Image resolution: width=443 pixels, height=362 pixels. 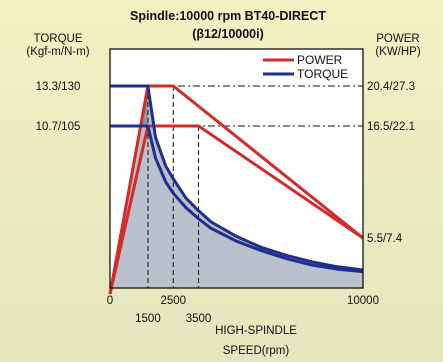 What do you see at coordinates (385, 239) in the screenshot?
I see `right-tick-2: 5.5/7.4` at bounding box center [385, 239].